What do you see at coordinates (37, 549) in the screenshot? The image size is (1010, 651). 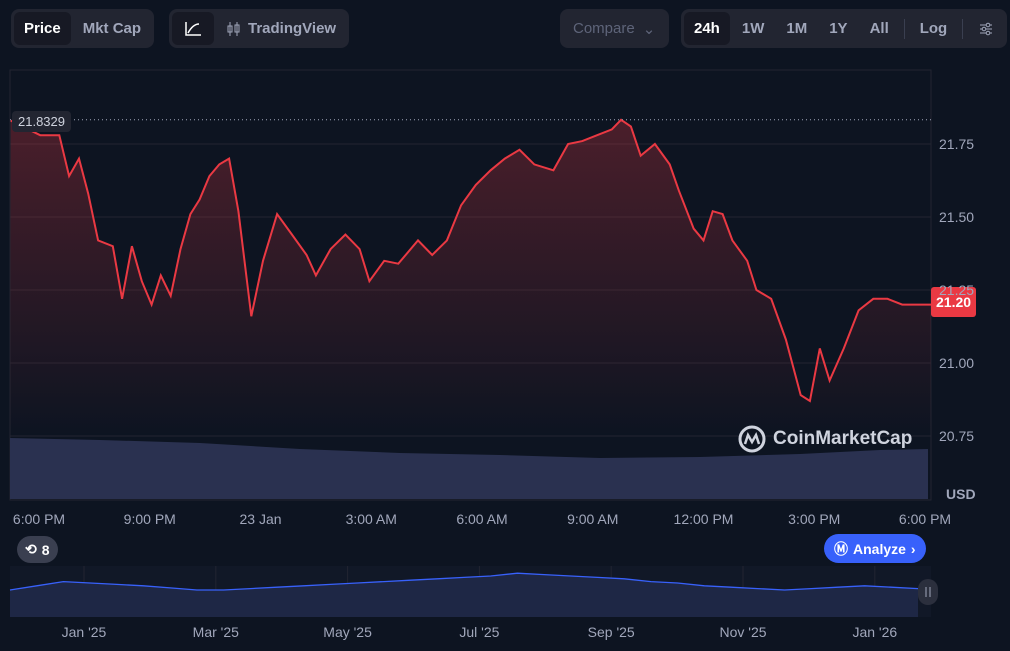 I see `history-badge: ⟲ 8` at bounding box center [37, 549].